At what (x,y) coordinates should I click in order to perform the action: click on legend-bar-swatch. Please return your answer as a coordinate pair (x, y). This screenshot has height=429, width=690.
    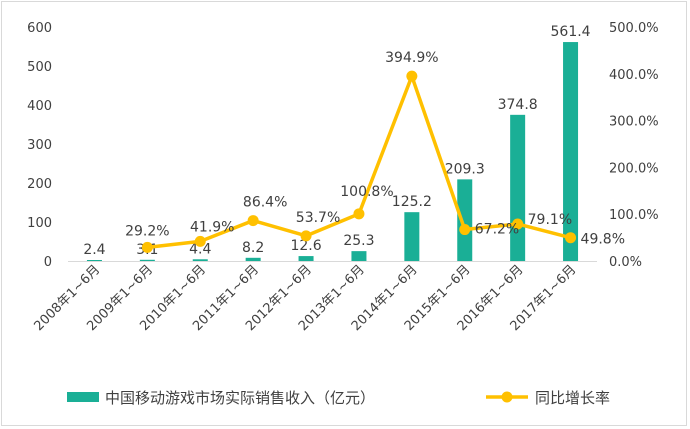
    Looking at the image, I should click on (83, 397).